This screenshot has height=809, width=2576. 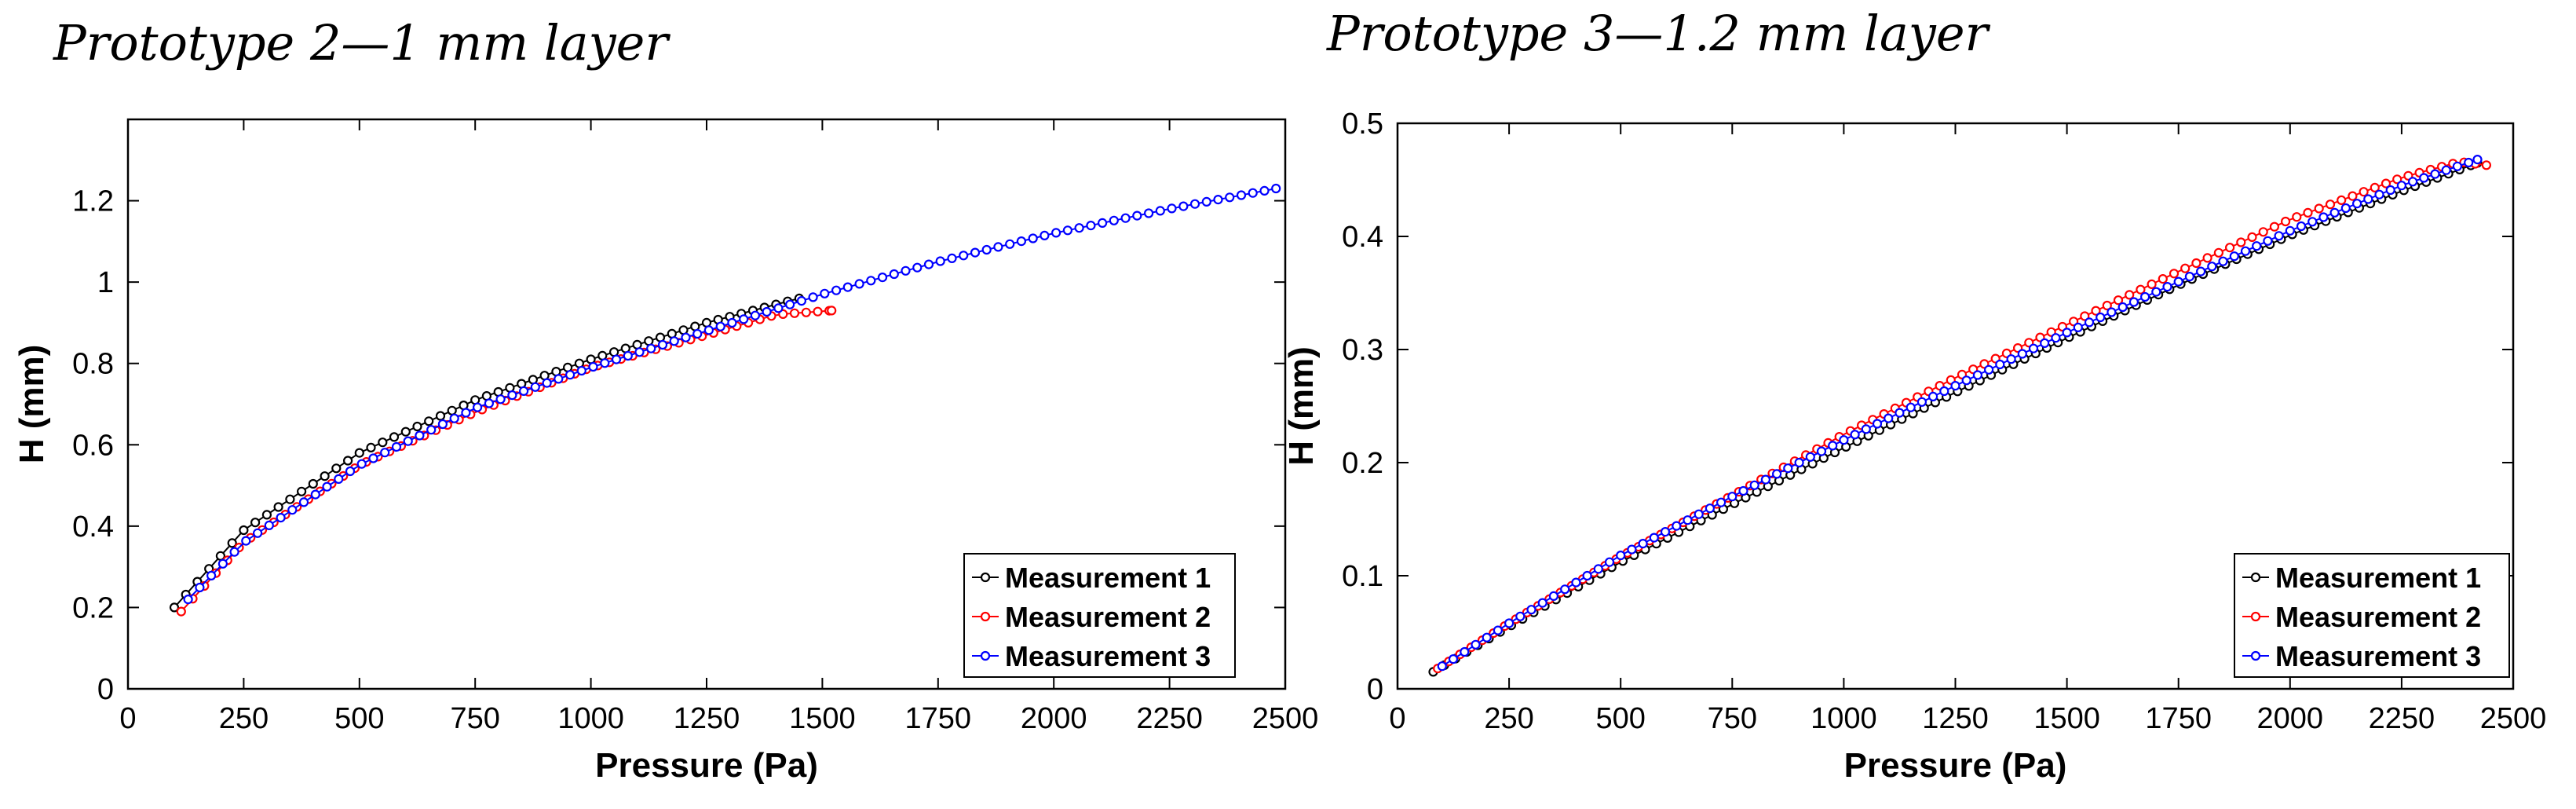 I want to click on legend-label: Measurement 2, so click(x=1108, y=617).